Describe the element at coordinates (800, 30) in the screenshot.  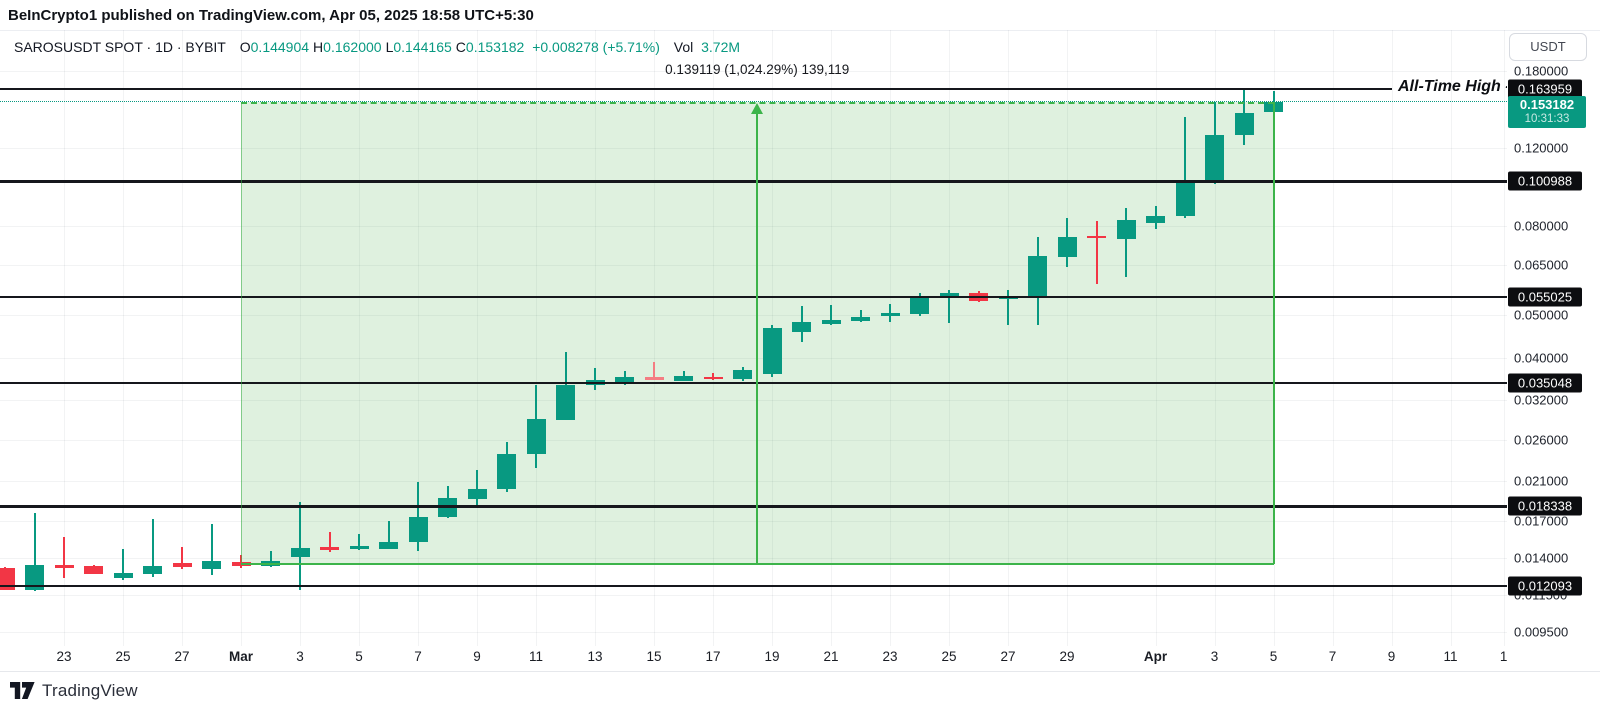
I see `header-divider` at that location.